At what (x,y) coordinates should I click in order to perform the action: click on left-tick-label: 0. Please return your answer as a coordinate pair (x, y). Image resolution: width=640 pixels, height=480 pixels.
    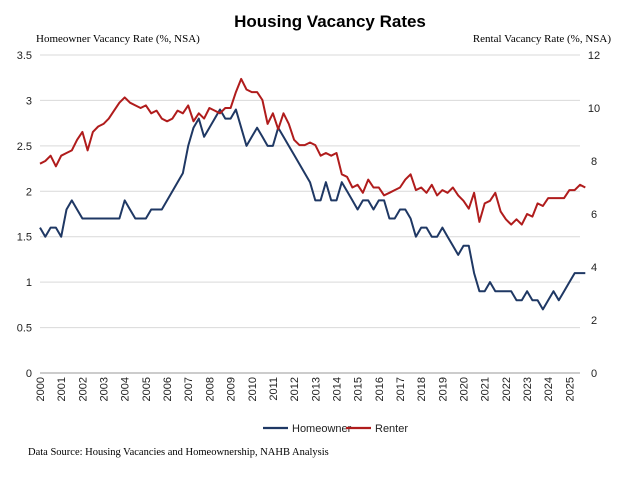
    Looking at the image, I should click on (29, 374).